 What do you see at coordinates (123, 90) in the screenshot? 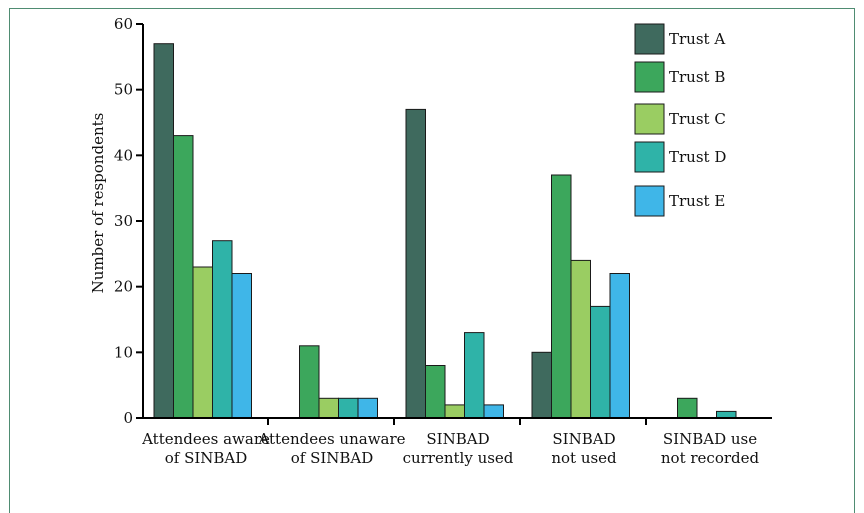
I see `y-tick-label-50: 50` at bounding box center [123, 90].